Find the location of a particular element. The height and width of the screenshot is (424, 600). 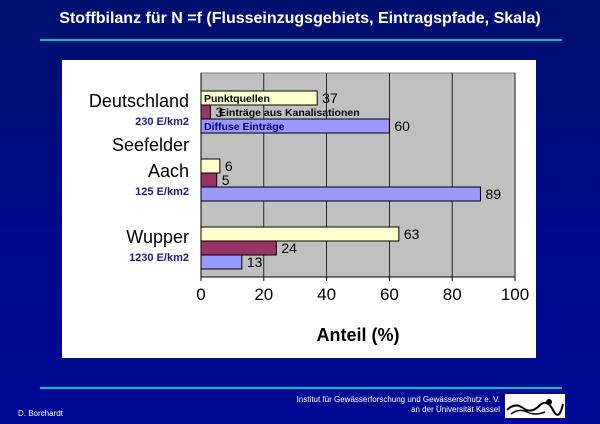

category-label: Deutschland is located at coordinates (139, 101).